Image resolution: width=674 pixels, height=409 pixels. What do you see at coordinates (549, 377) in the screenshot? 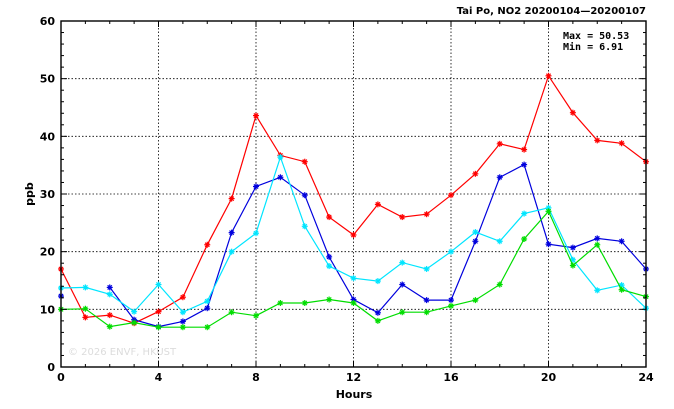
I see `x-tick-label: 20` at bounding box center [549, 377].